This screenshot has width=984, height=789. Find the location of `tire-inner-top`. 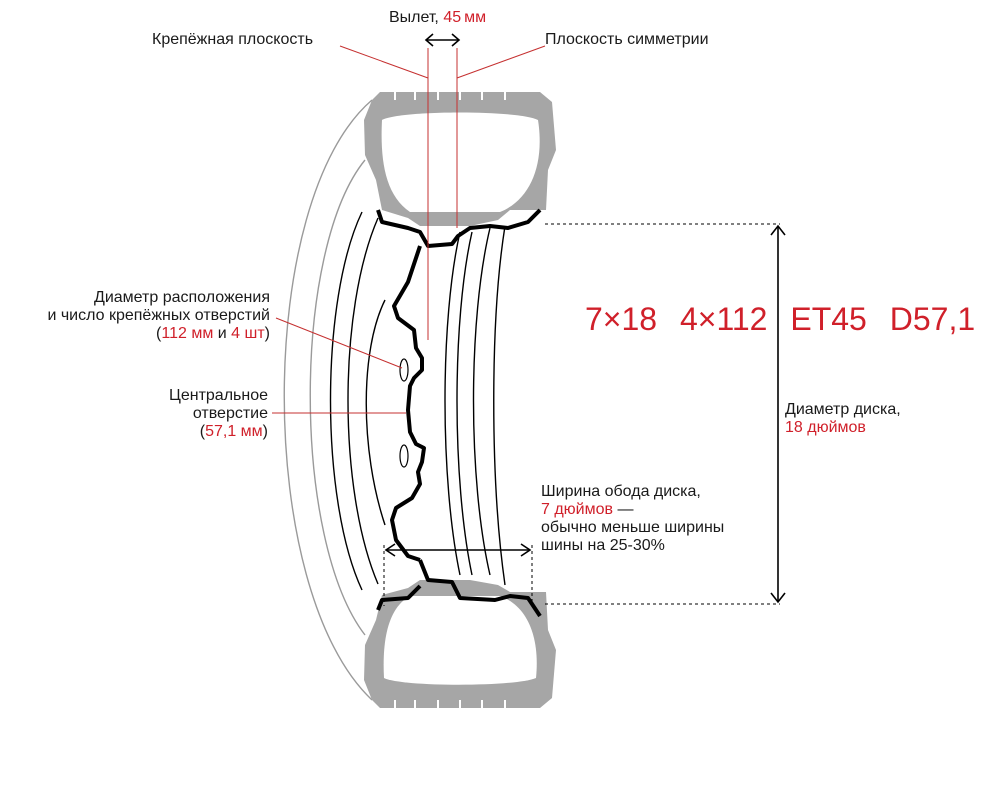

tire-inner-top is located at coordinates (460, 160).